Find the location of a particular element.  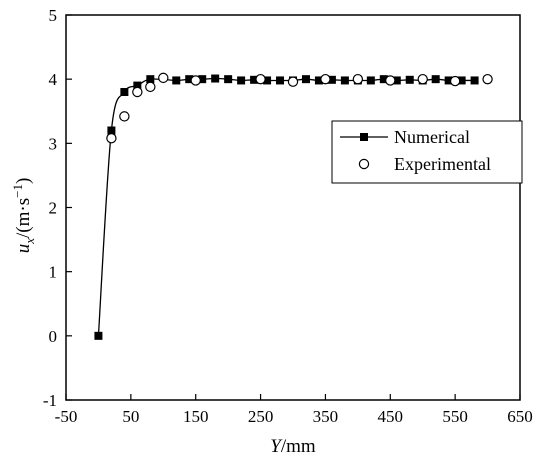

y-axis-title: ux/(m·s−1) is located at coordinates (23, 216).